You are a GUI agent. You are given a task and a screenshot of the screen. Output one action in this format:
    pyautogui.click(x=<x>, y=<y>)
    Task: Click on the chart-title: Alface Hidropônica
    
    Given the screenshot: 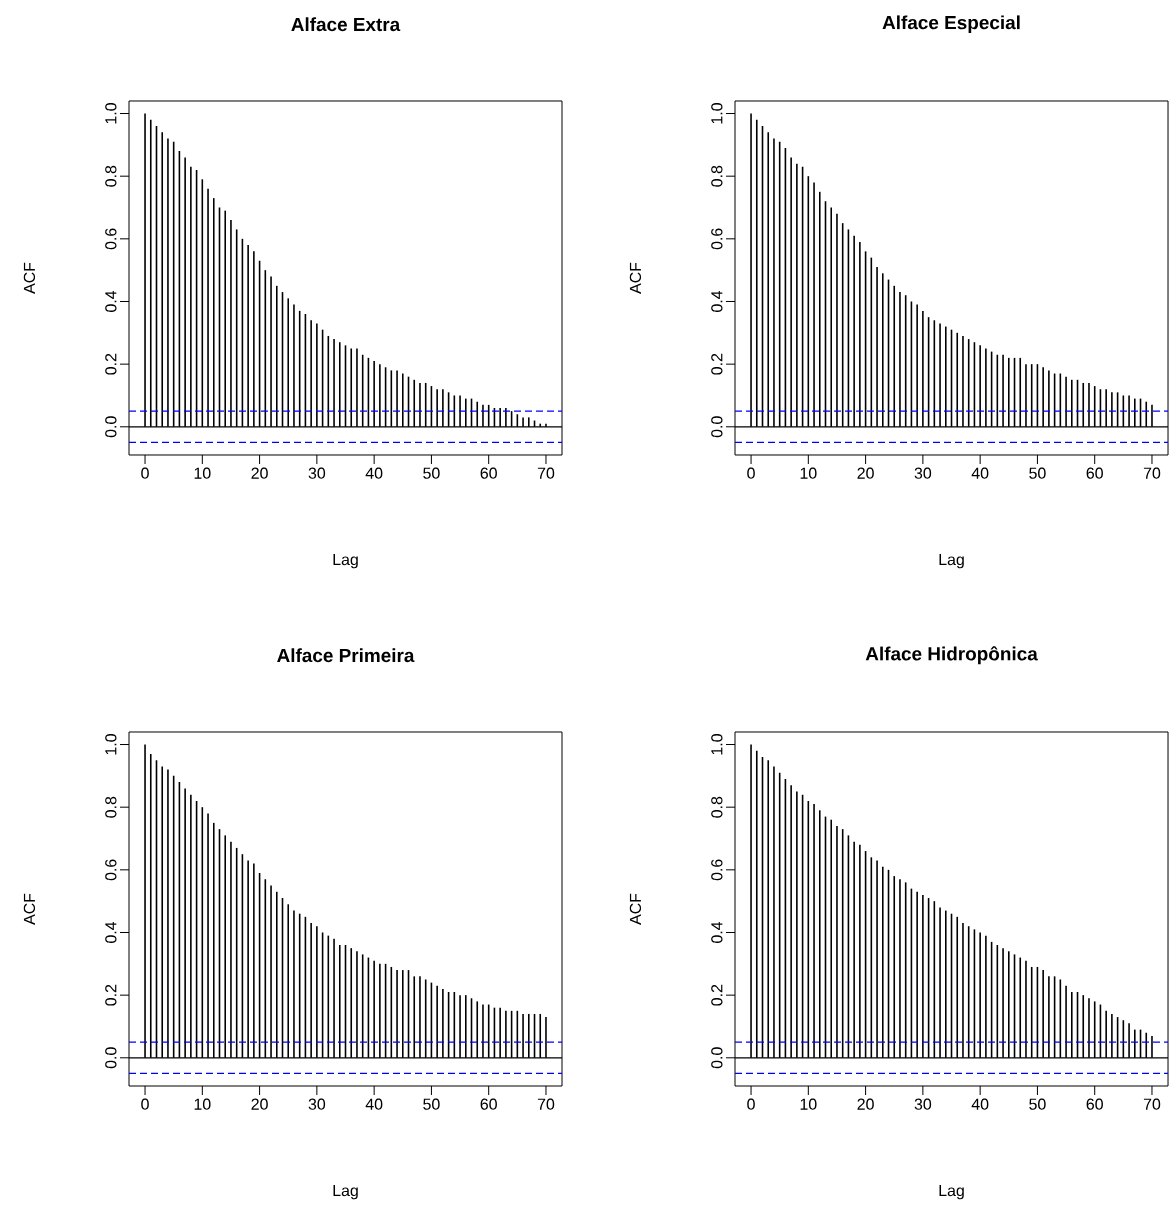 What is the action you would take?
    pyautogui.click(x=951, y=655)
    